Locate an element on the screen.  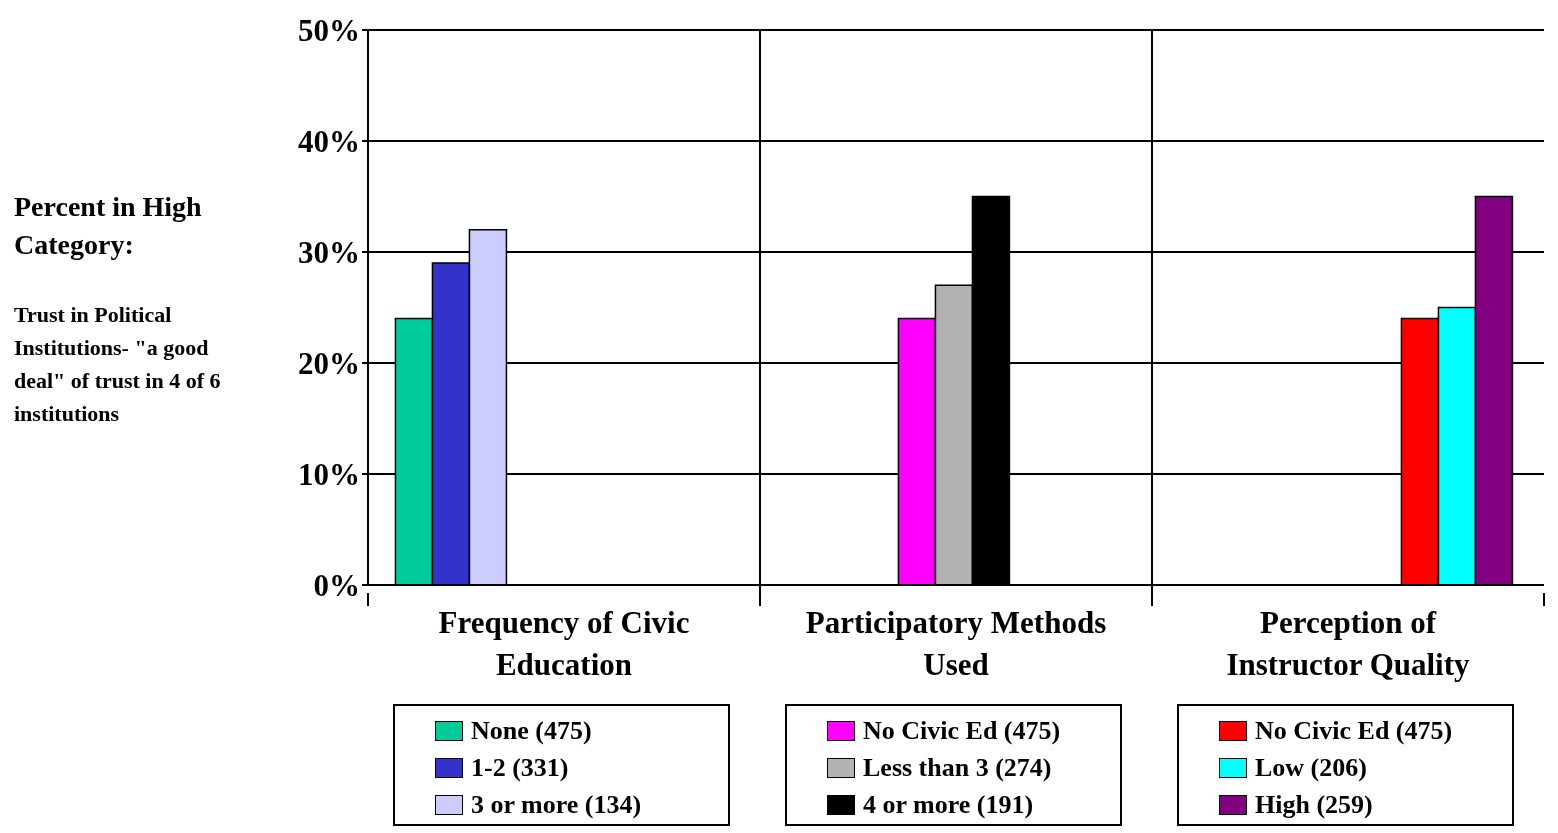
x-tick-label: Perception of Instructor Quality is located at coordinates (1348, 643).